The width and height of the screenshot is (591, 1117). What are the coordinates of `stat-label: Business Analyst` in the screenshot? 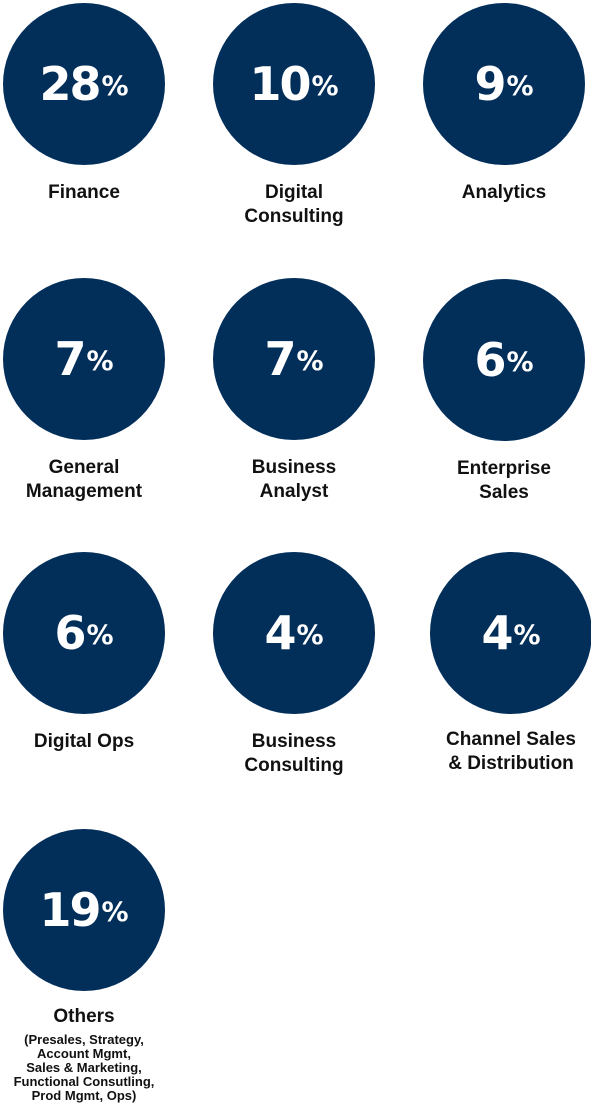 It's located at (294, 480).